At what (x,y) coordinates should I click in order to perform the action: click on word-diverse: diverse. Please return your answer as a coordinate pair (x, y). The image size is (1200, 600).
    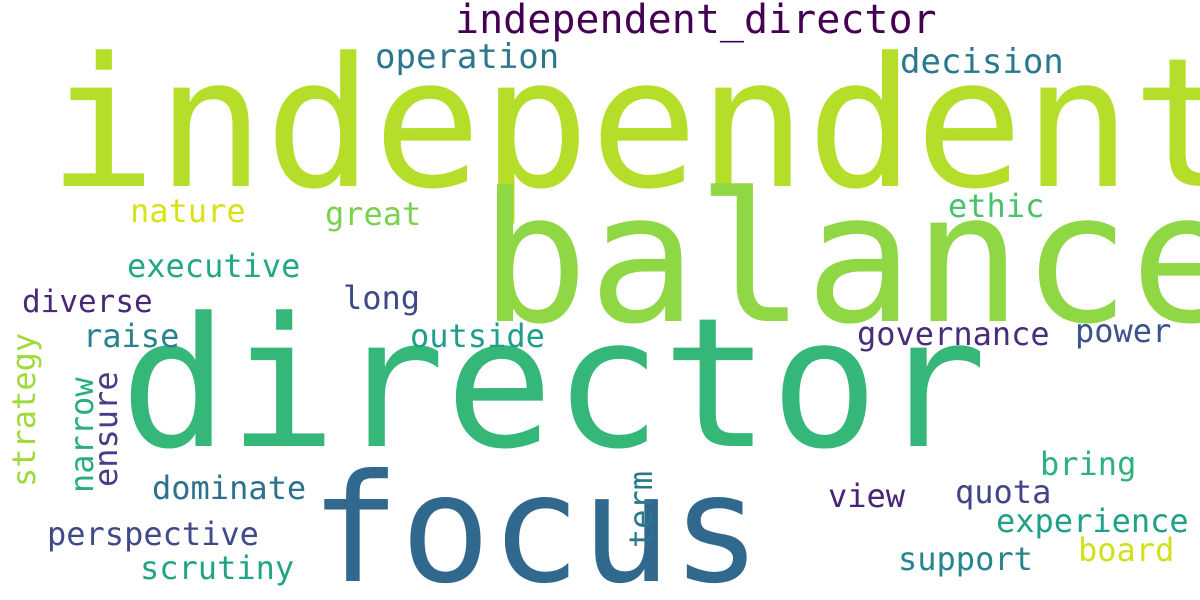
    Looking at the image, I should click on (87, 302).